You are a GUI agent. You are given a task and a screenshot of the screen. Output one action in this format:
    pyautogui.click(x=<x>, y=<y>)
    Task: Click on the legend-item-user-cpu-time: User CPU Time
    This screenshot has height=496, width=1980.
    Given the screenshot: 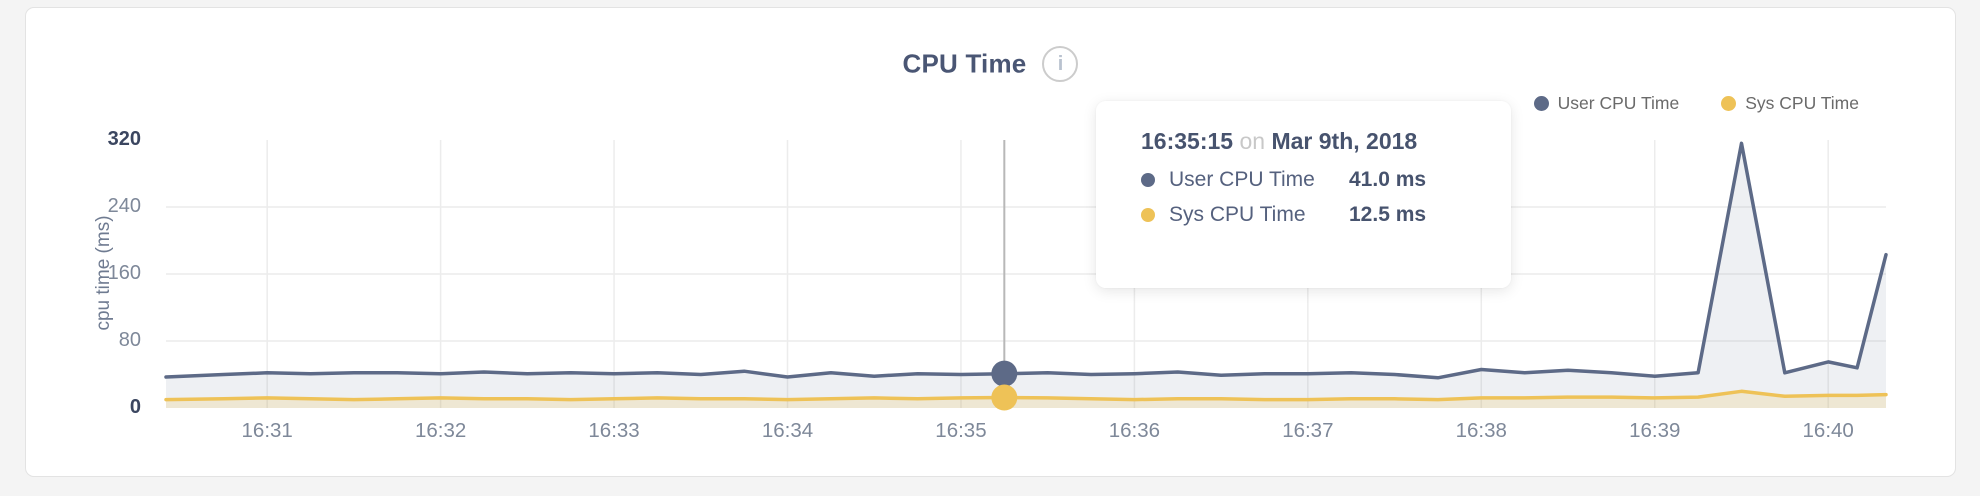 What is the action you would take?
    pyautogui.click(x=1606, y=103)
    